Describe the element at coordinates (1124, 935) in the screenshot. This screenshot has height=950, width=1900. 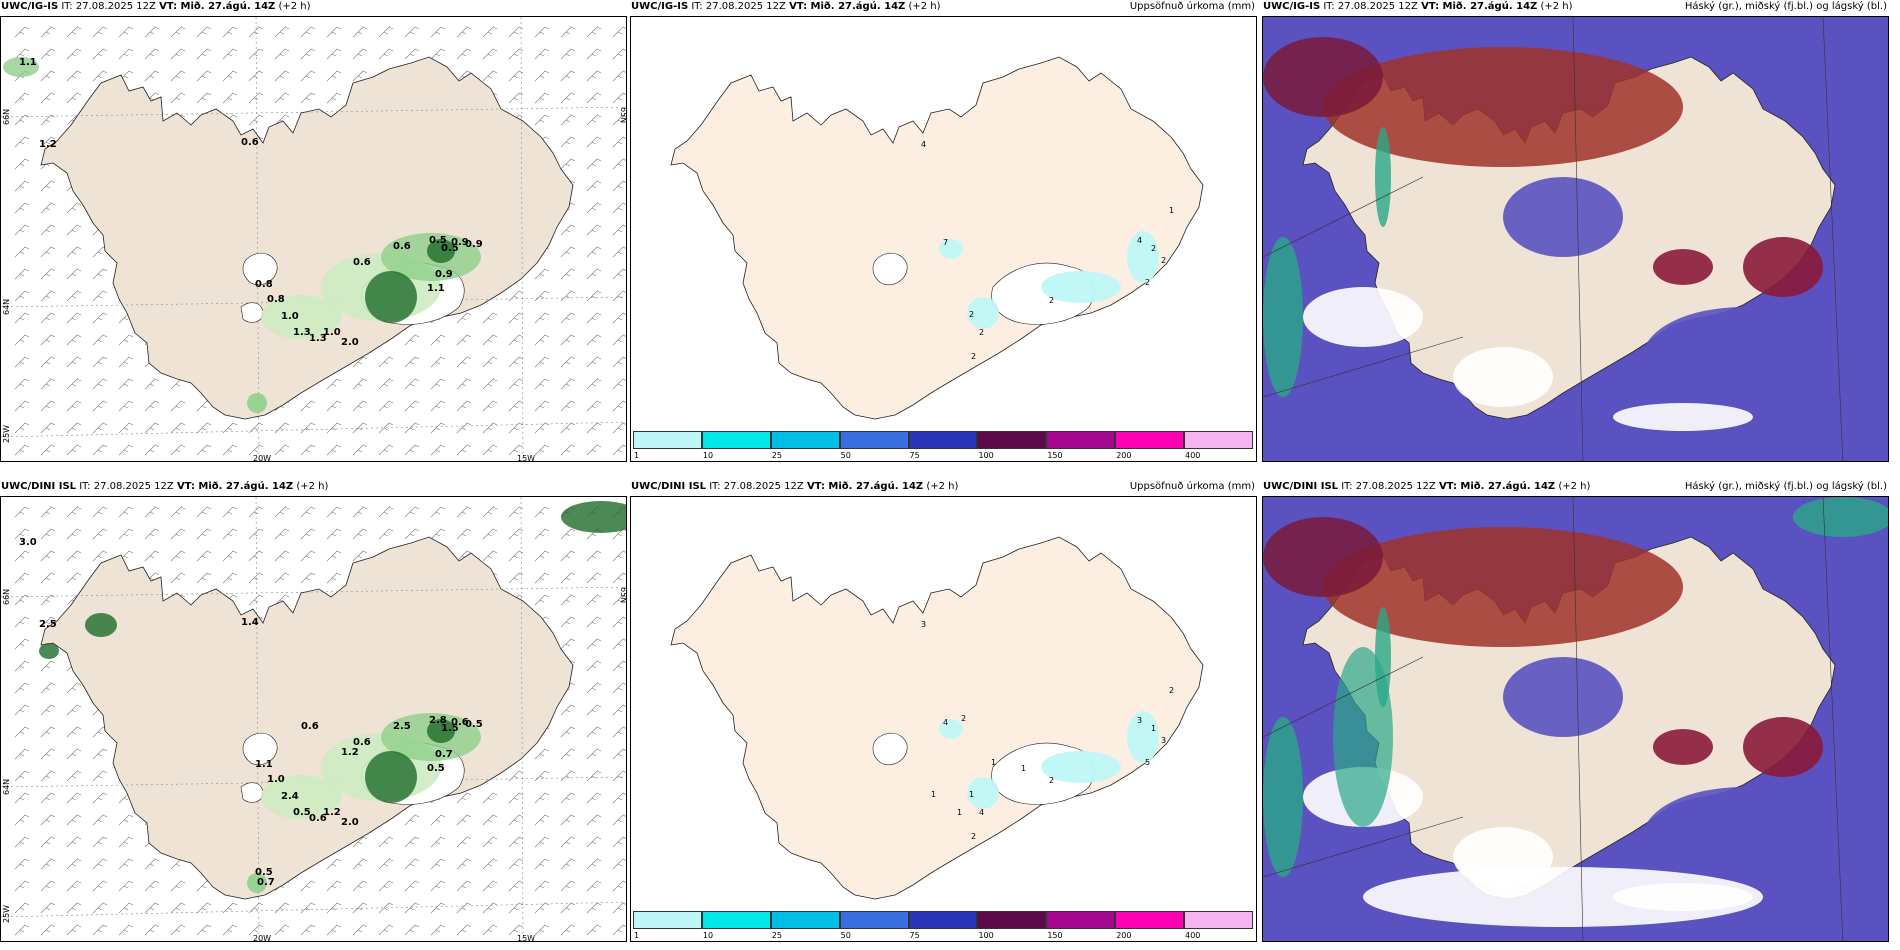
I see `colorbar-tick: 200` at that location.